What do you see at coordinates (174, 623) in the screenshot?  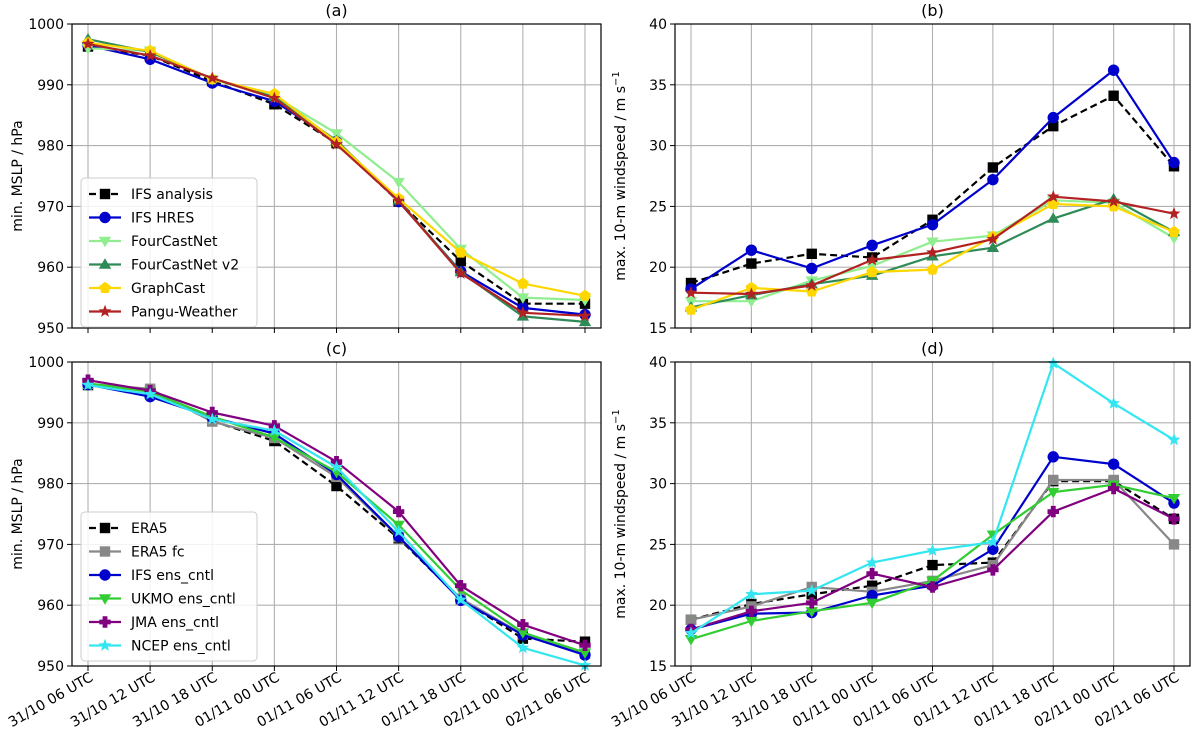 I see `legend-label: JMA ens_cntl` at bounding box center [174, 623].